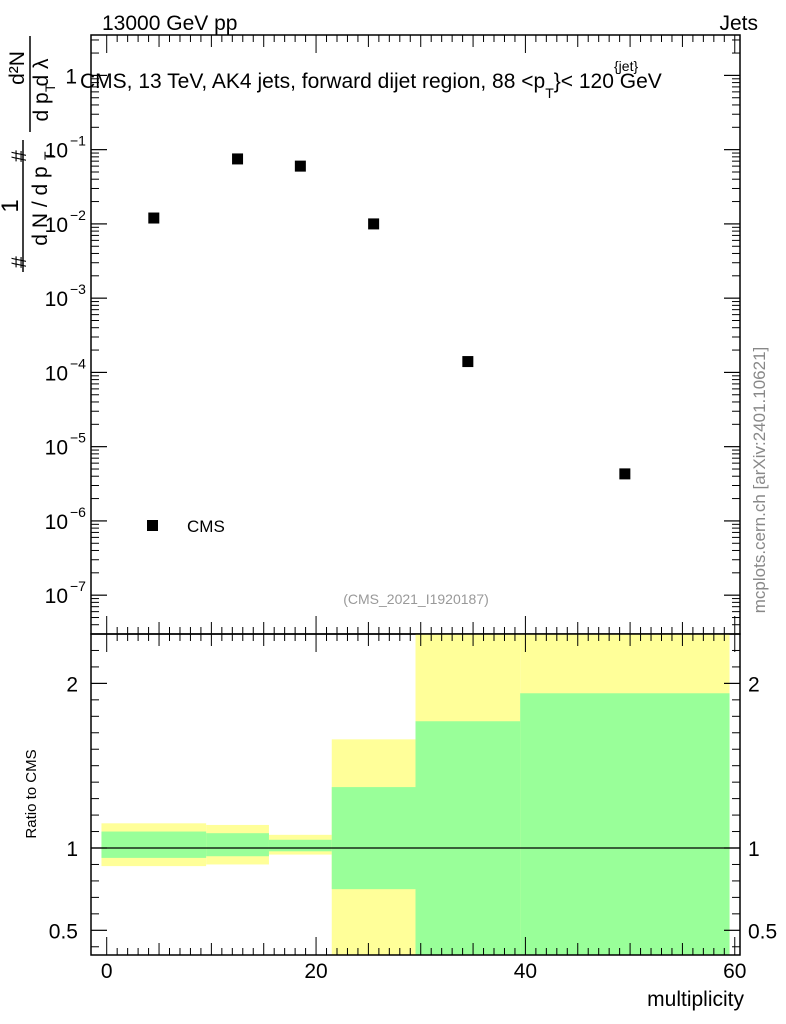 This screenshot has height=1024, width=786. I want to click on upper-ylabel: # # 1 d N / d p T d²N d p d λ T, so click(29, 154).